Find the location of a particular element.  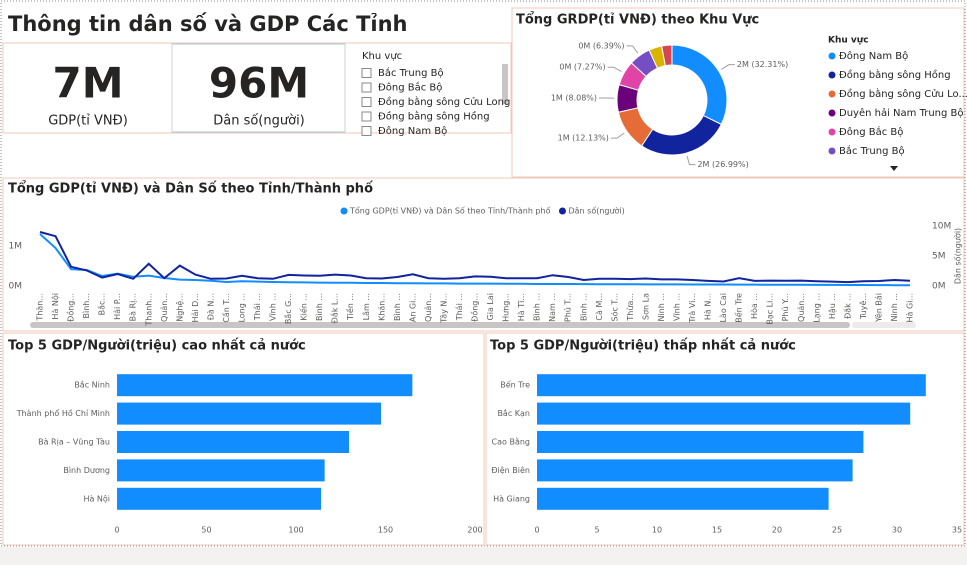

y-tick-label: 0M is located at coordinates (16, 287).